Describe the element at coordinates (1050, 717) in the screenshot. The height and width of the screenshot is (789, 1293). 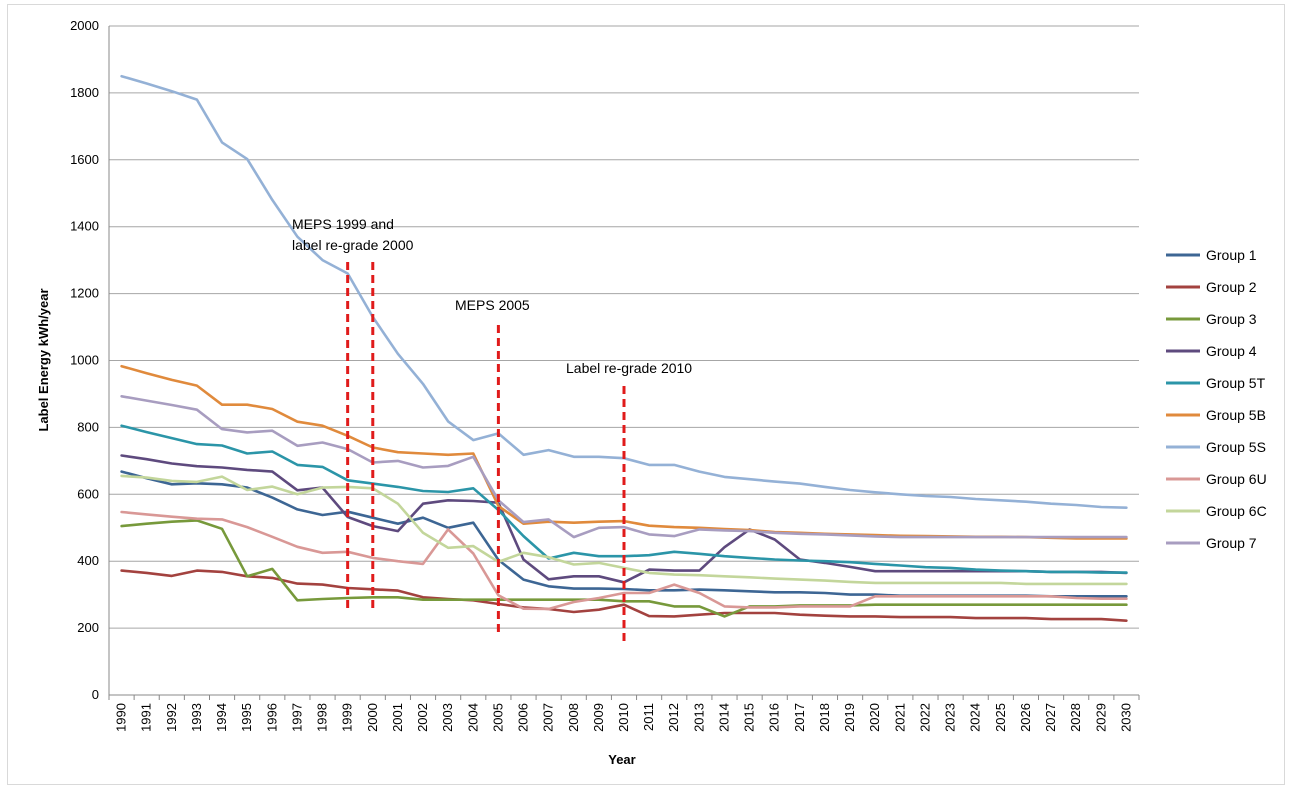
I see `x-tick-label: 2027` at that location.